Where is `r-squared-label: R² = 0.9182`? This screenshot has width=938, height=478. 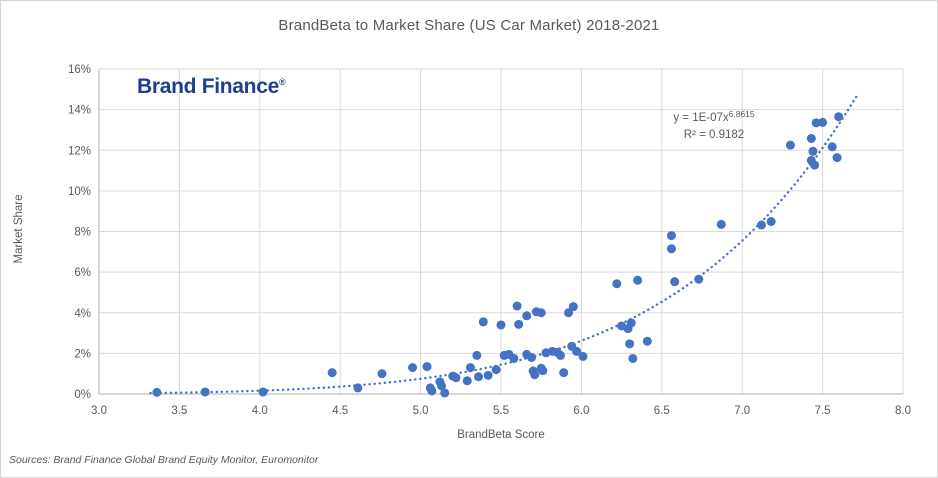 r-squared-label: R² = 0.9182 is located at coordinates (714, 135).